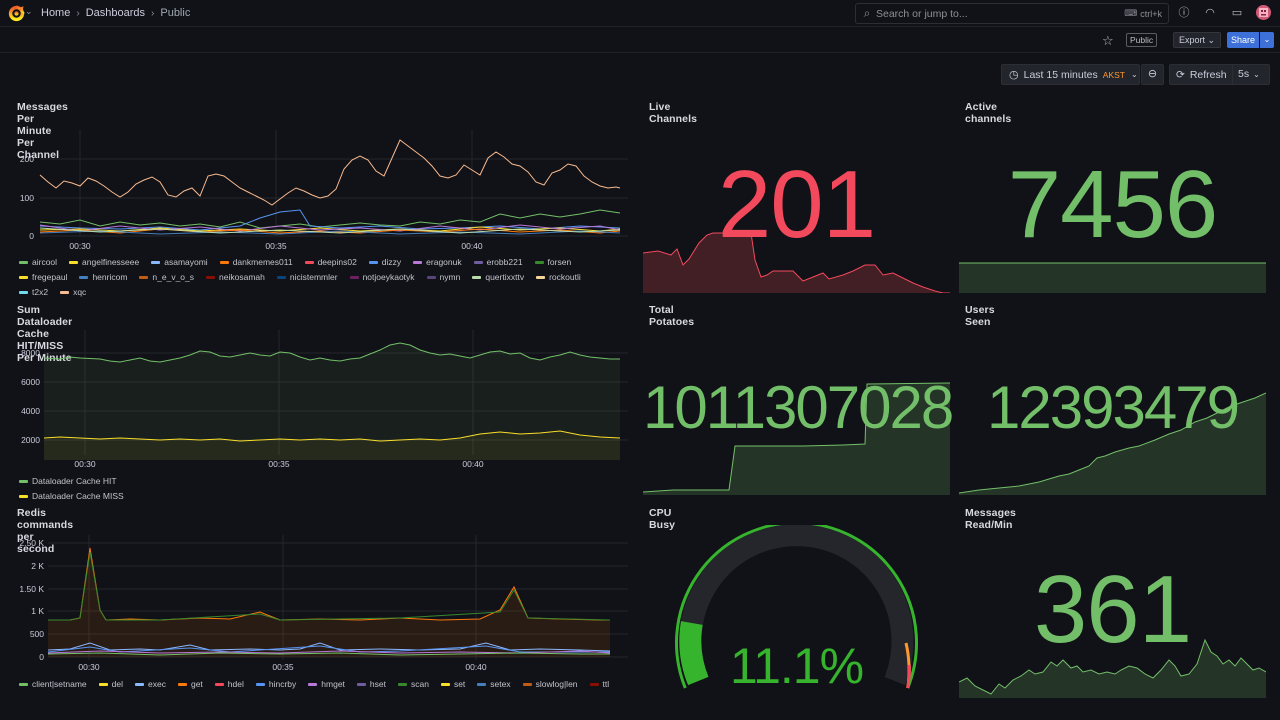  What do you see at coordinates (153, 13) in the screenshot?
I see `chevron-right-icon: ›` at bounding box center [153, 13].